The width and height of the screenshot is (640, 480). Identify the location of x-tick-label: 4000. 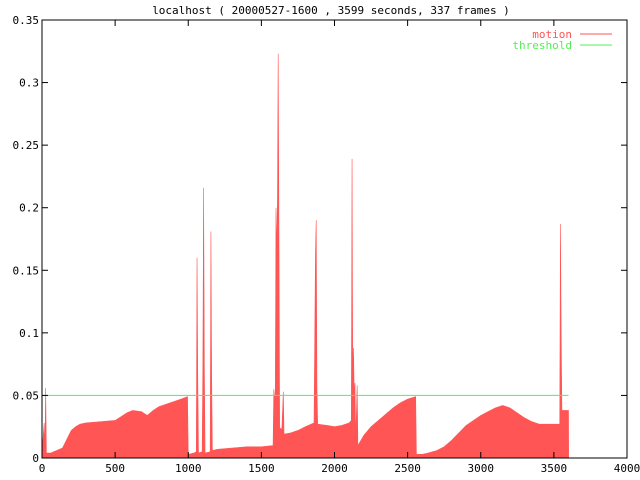
(627, 468).